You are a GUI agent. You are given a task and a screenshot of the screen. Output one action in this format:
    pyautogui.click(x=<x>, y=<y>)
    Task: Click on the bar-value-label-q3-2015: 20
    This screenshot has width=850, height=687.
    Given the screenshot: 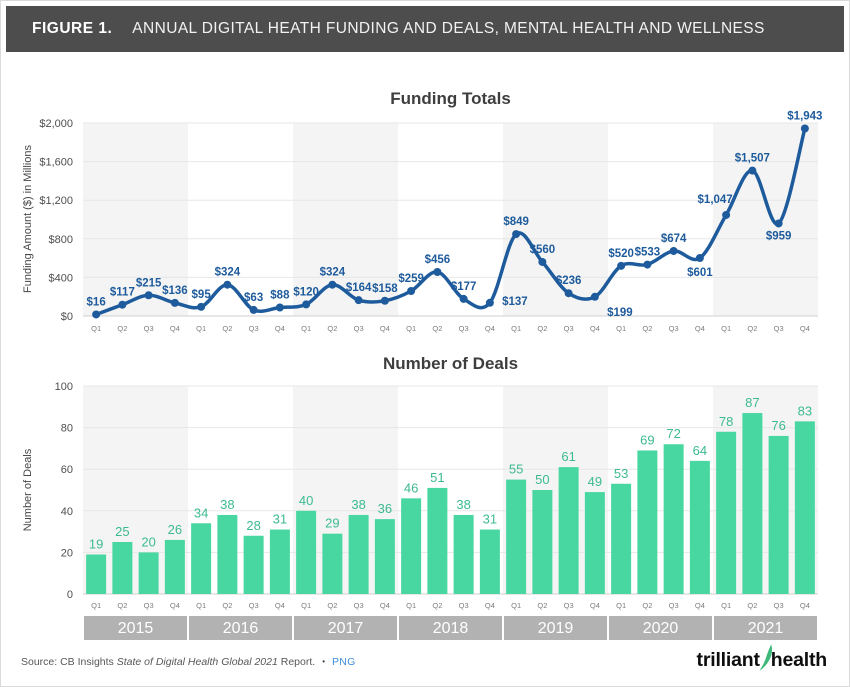 What is the action you would take?
    pyautogui.click(x=148, y=541)
    